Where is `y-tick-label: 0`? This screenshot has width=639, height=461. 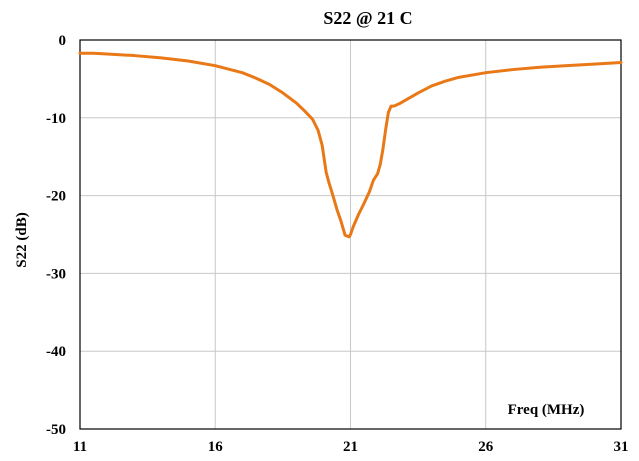
y-tick-label: 0 is located at coordinates (63, 41).